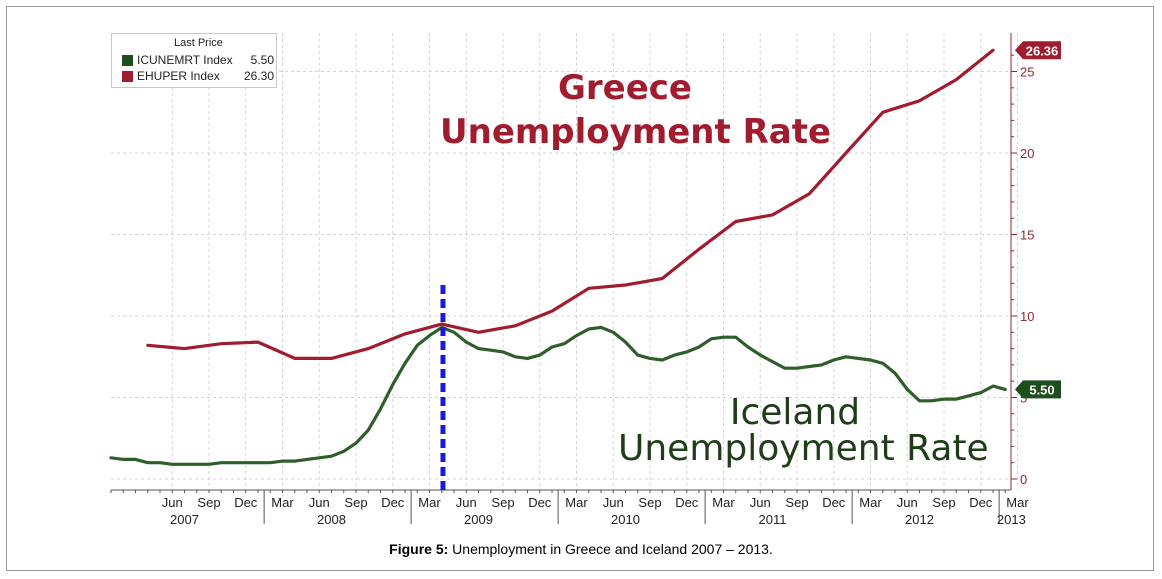 This screenshot has width=1162, height=579. What do you see at coordinates (1042, 50) in the screenshot?
I see `greece-last-value-tag-text: 26.36` at bounding box center [1042, 50].